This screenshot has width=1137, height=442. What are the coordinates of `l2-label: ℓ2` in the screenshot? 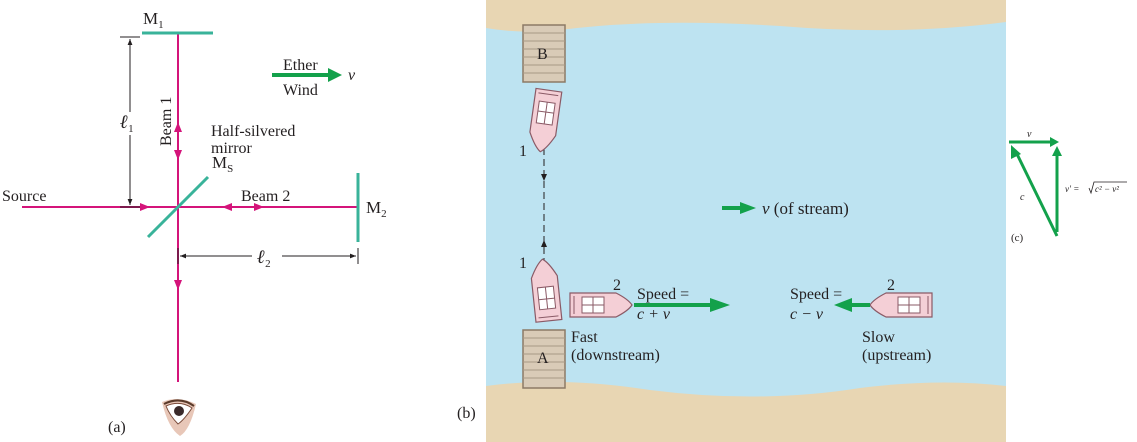 It's located at (264, 258).